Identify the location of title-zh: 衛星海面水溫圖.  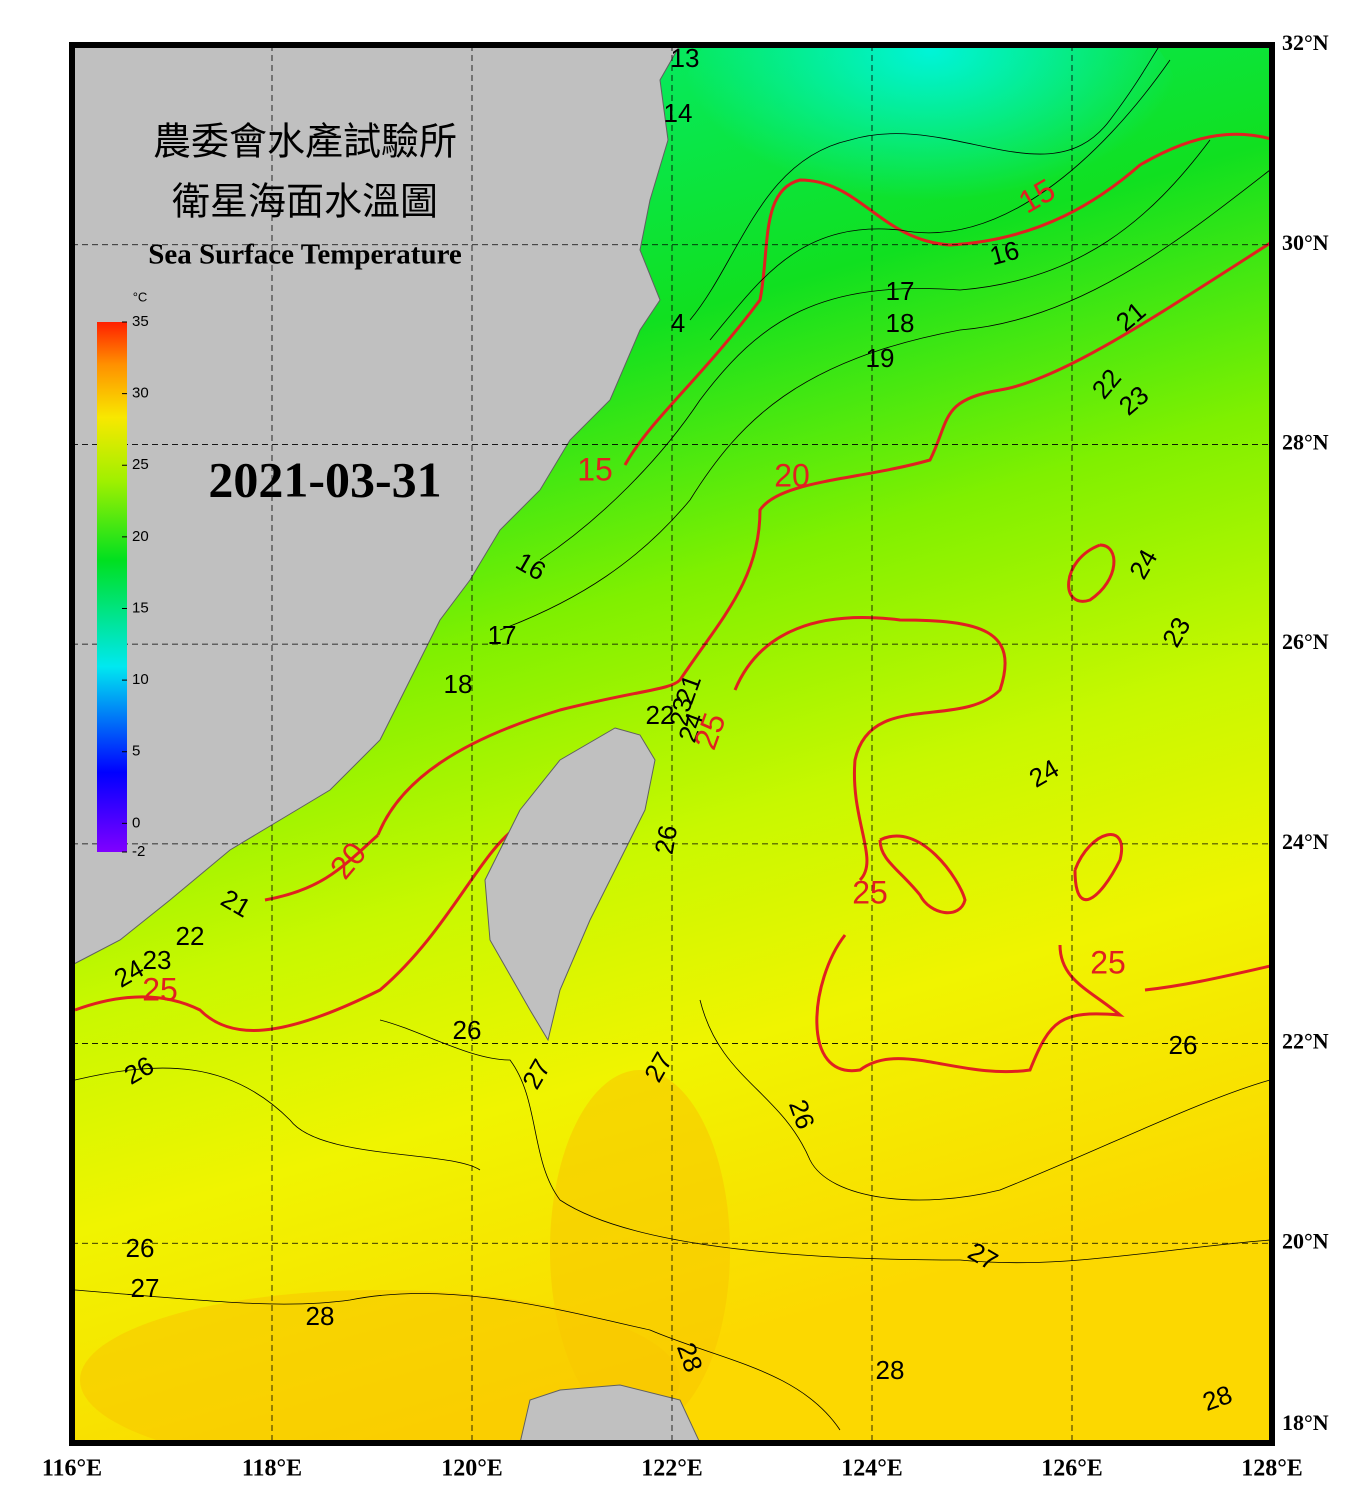
(305, 202).